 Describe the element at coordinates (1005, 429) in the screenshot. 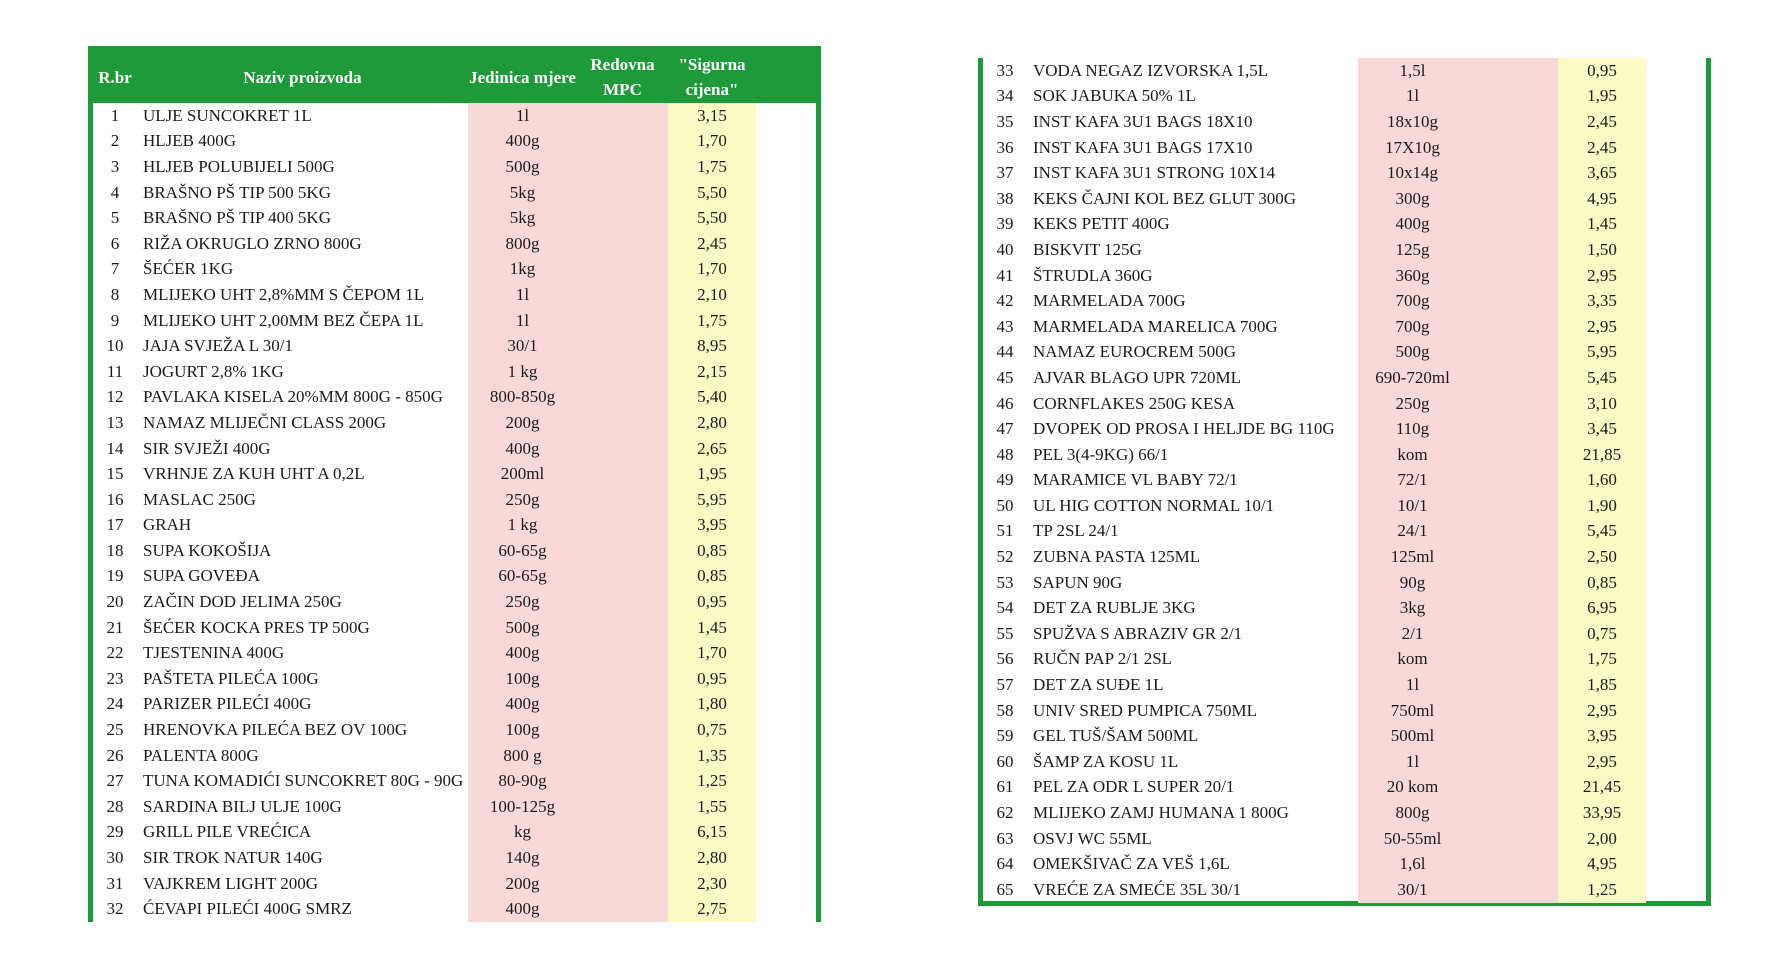

I see `row-number: 47` at that location.